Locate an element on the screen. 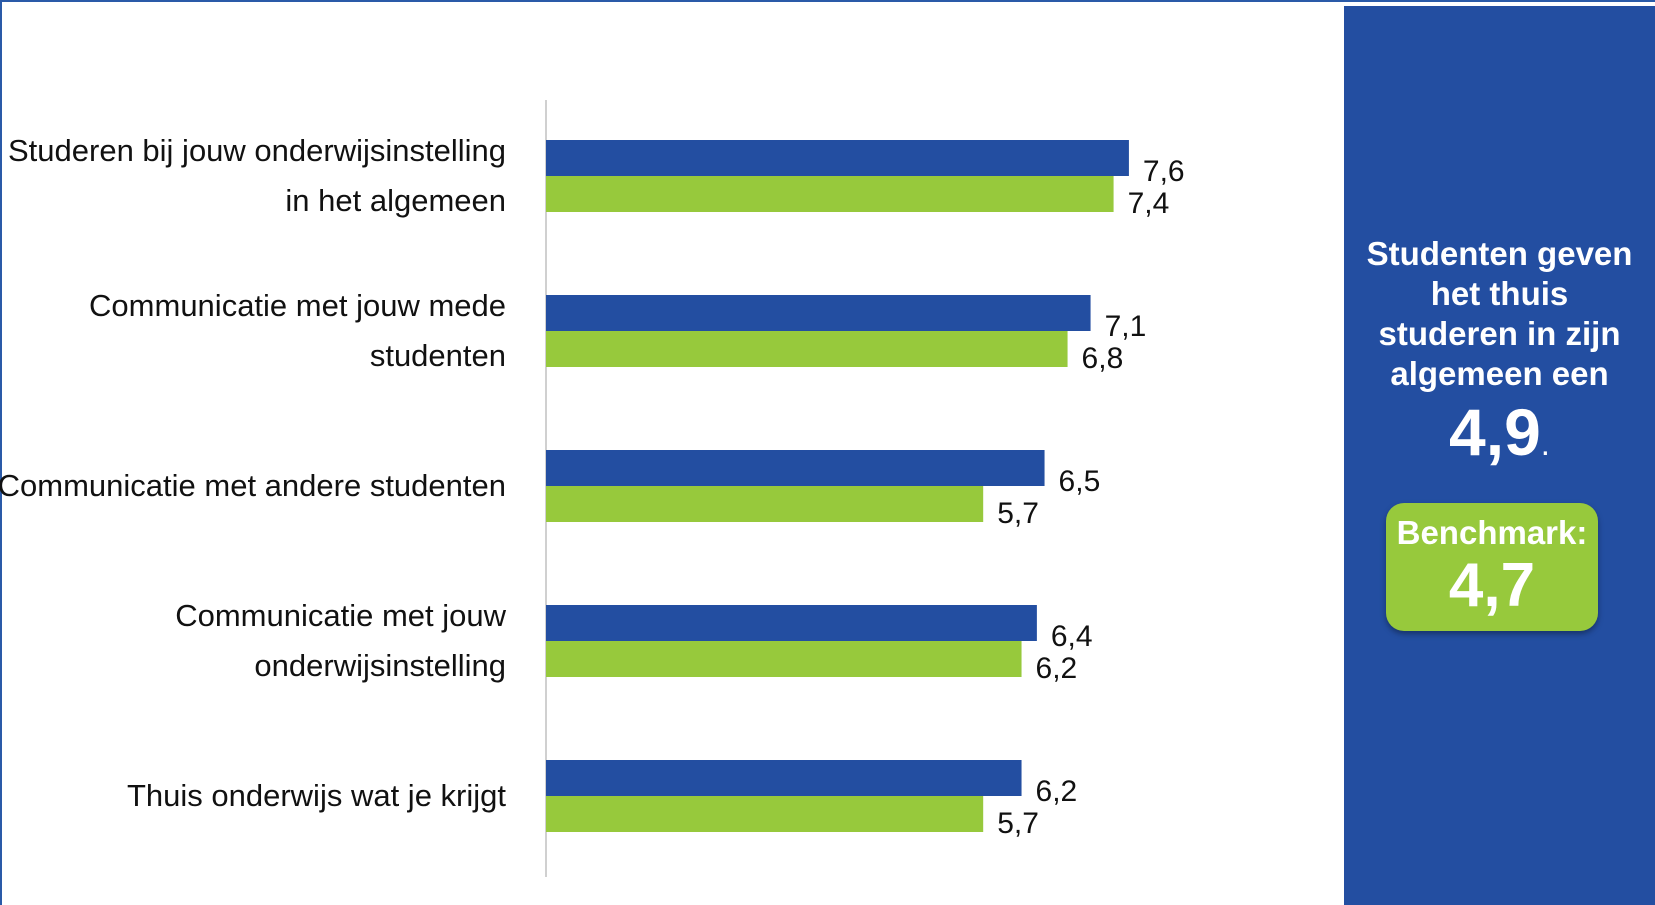 This screenshot has height=905, width=1655. summary-value-line: 4,9. is located at coordinates (1499, 432).